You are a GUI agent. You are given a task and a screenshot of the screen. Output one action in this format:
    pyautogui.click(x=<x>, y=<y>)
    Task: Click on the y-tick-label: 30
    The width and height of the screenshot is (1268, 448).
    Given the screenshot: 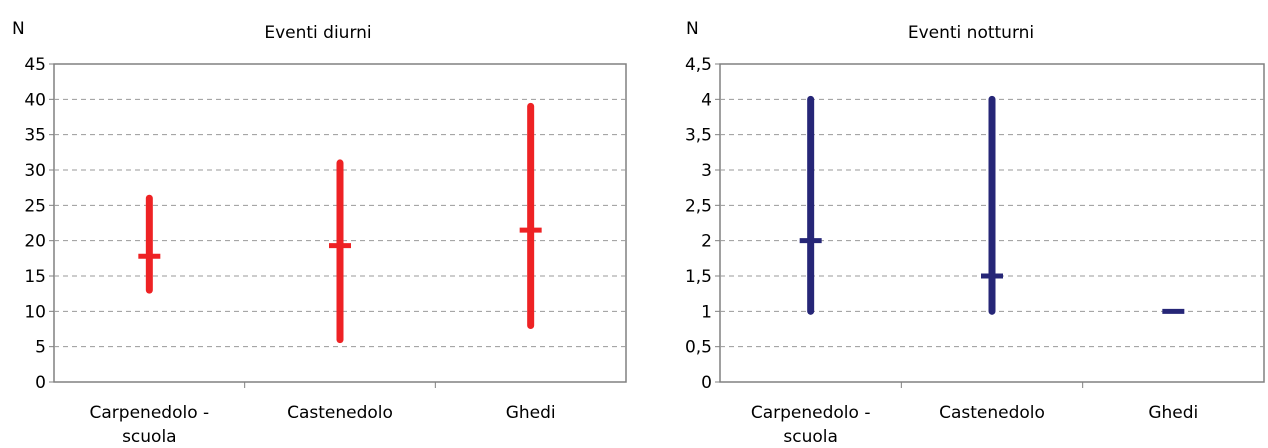 What is the action you would take?
    pyautogui.click(x=35, y=171)
    